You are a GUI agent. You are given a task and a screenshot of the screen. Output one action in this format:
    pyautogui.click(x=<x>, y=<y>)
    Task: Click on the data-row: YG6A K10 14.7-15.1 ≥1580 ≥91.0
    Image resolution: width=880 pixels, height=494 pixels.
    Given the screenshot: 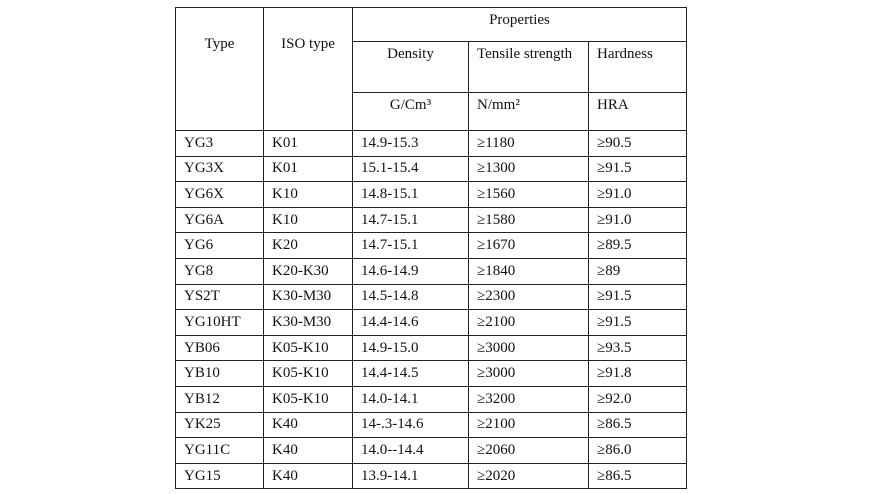 What is the action you would take?
    pyautogui.click(x=431, y=220)
    